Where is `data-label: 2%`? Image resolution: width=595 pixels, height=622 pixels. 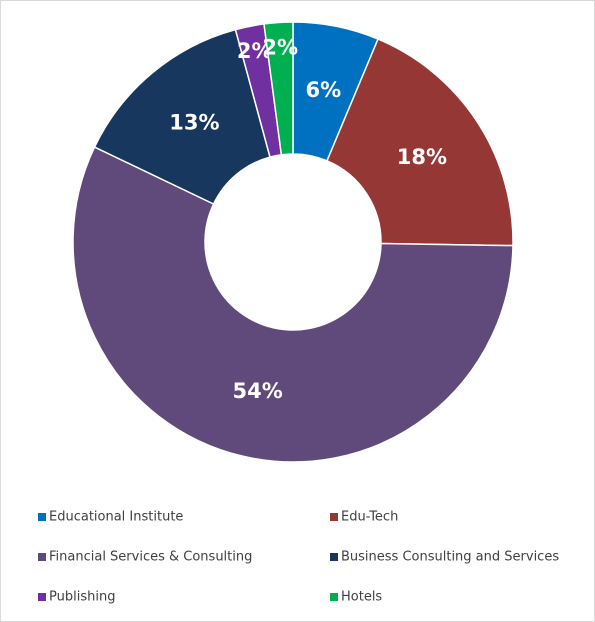 data-label: 2% is located at coordinates (280, 47).